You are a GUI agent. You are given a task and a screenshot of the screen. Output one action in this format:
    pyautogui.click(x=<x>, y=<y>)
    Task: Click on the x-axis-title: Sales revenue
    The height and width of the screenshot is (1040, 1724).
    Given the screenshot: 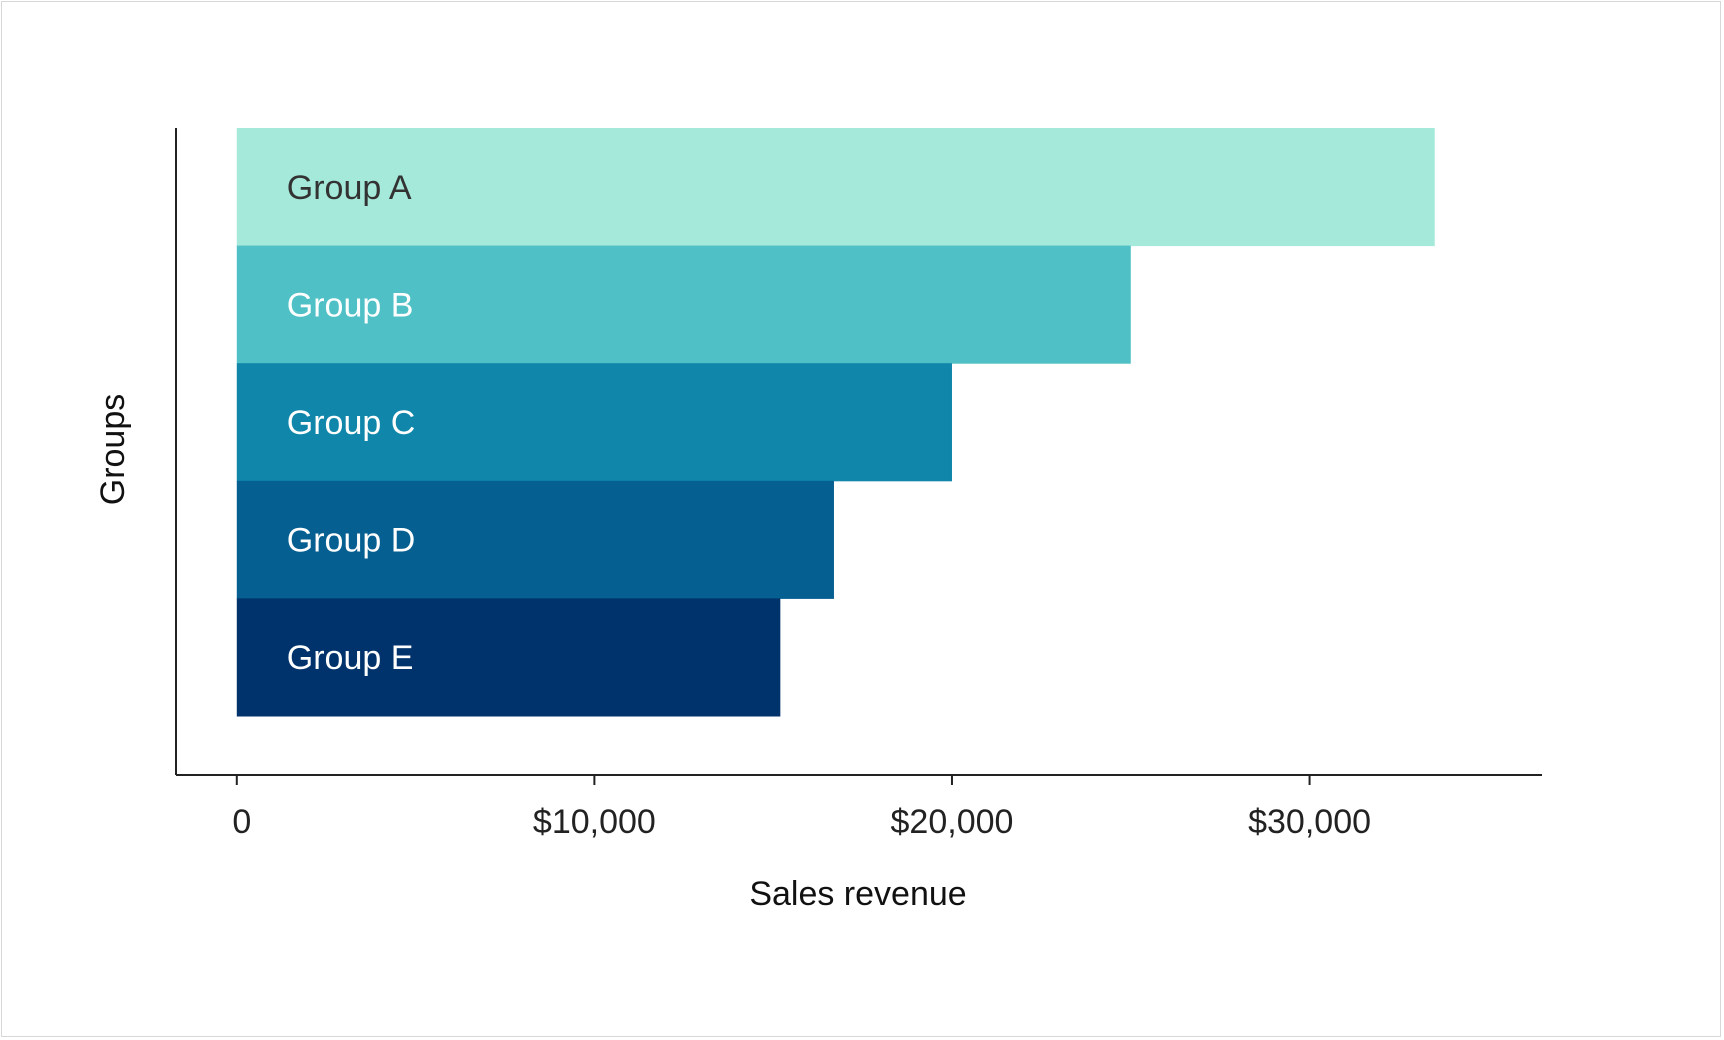 What is the action you would take?
    pyautogui.click(x=857, y=894)
    